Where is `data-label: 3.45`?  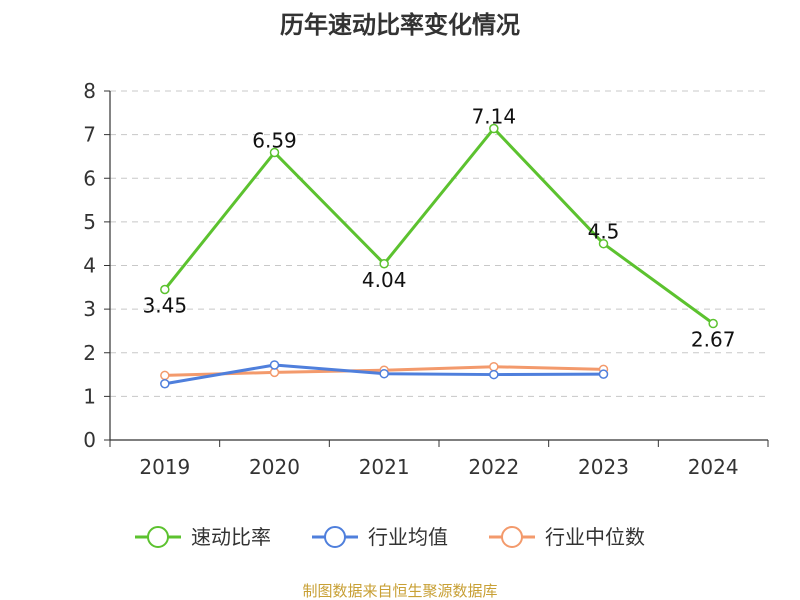
data-label: 3.45 is located at coordinates (165, 305).